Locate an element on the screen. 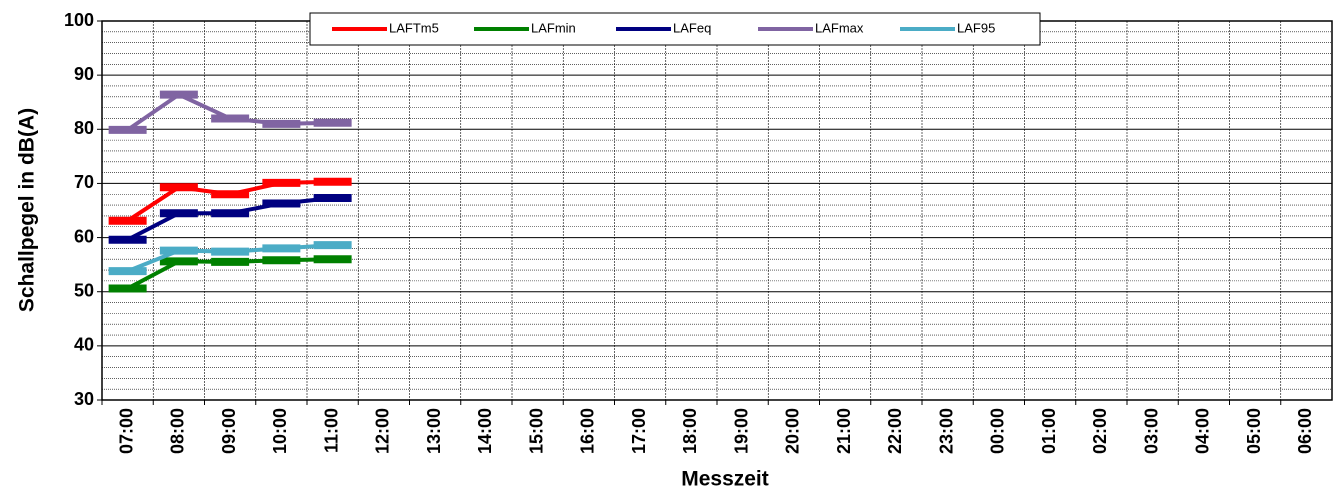 The width and height of the screenshot is (1339, 492). x-tick-label: 06:00 is located at coordinates (1305, 431).